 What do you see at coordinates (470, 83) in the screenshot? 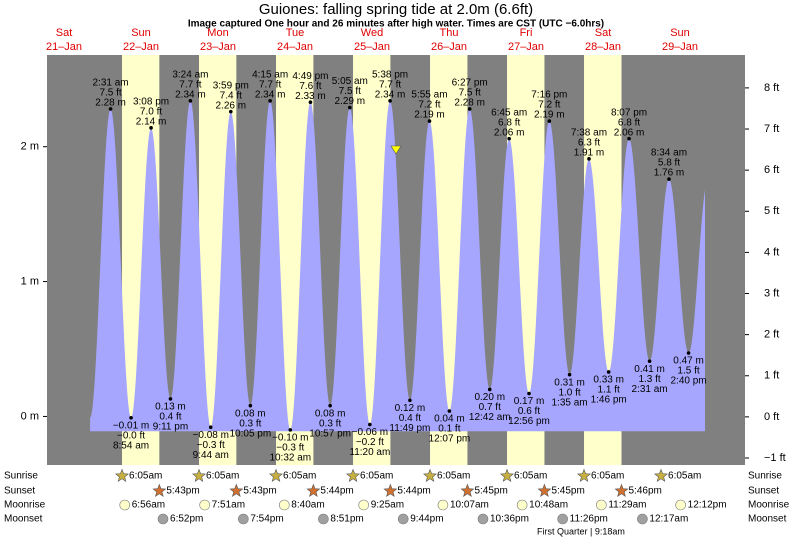
I see `tide-label: 6:27 pm` at bounding box center [470, 83].